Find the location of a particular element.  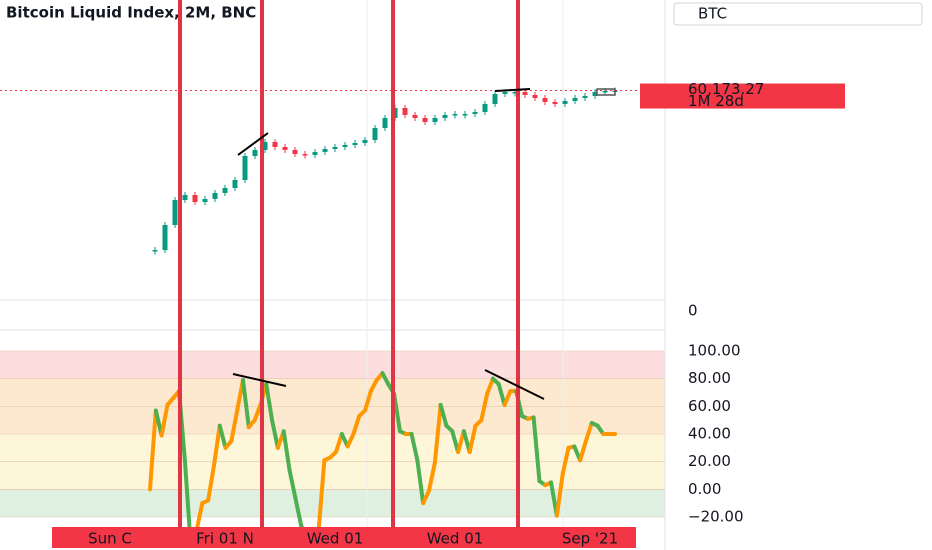

symbol-text: BTC is located at coordinates (712, 14).